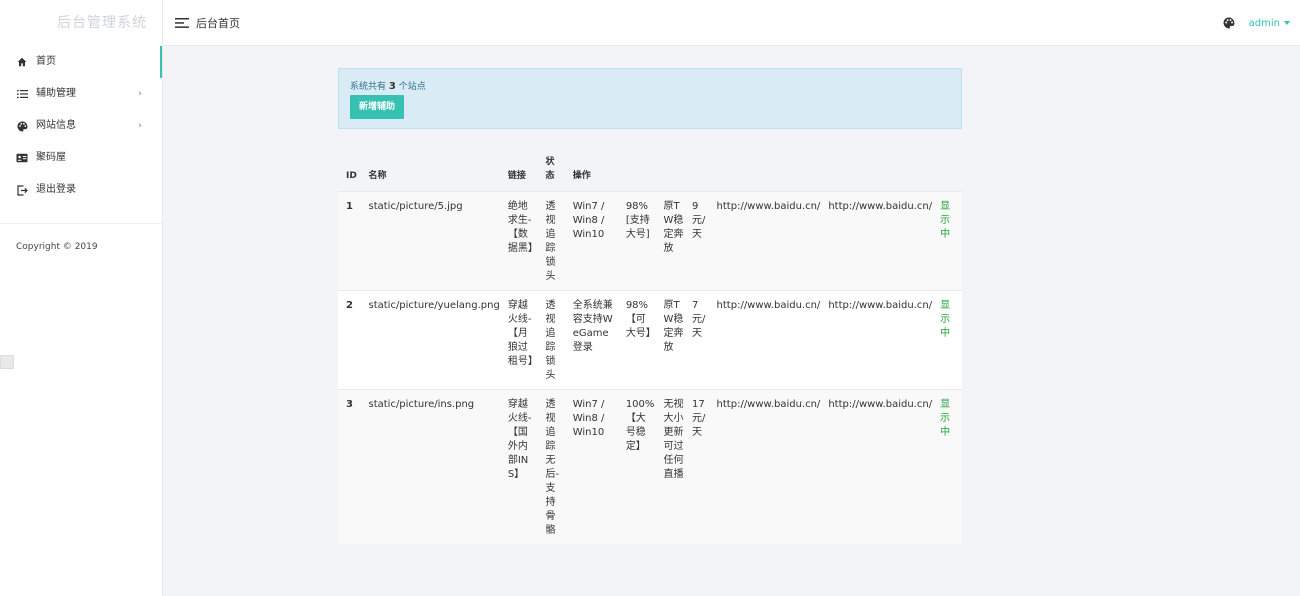  I want to click on add-assist-button: 新增辅助, so click(377, 107).